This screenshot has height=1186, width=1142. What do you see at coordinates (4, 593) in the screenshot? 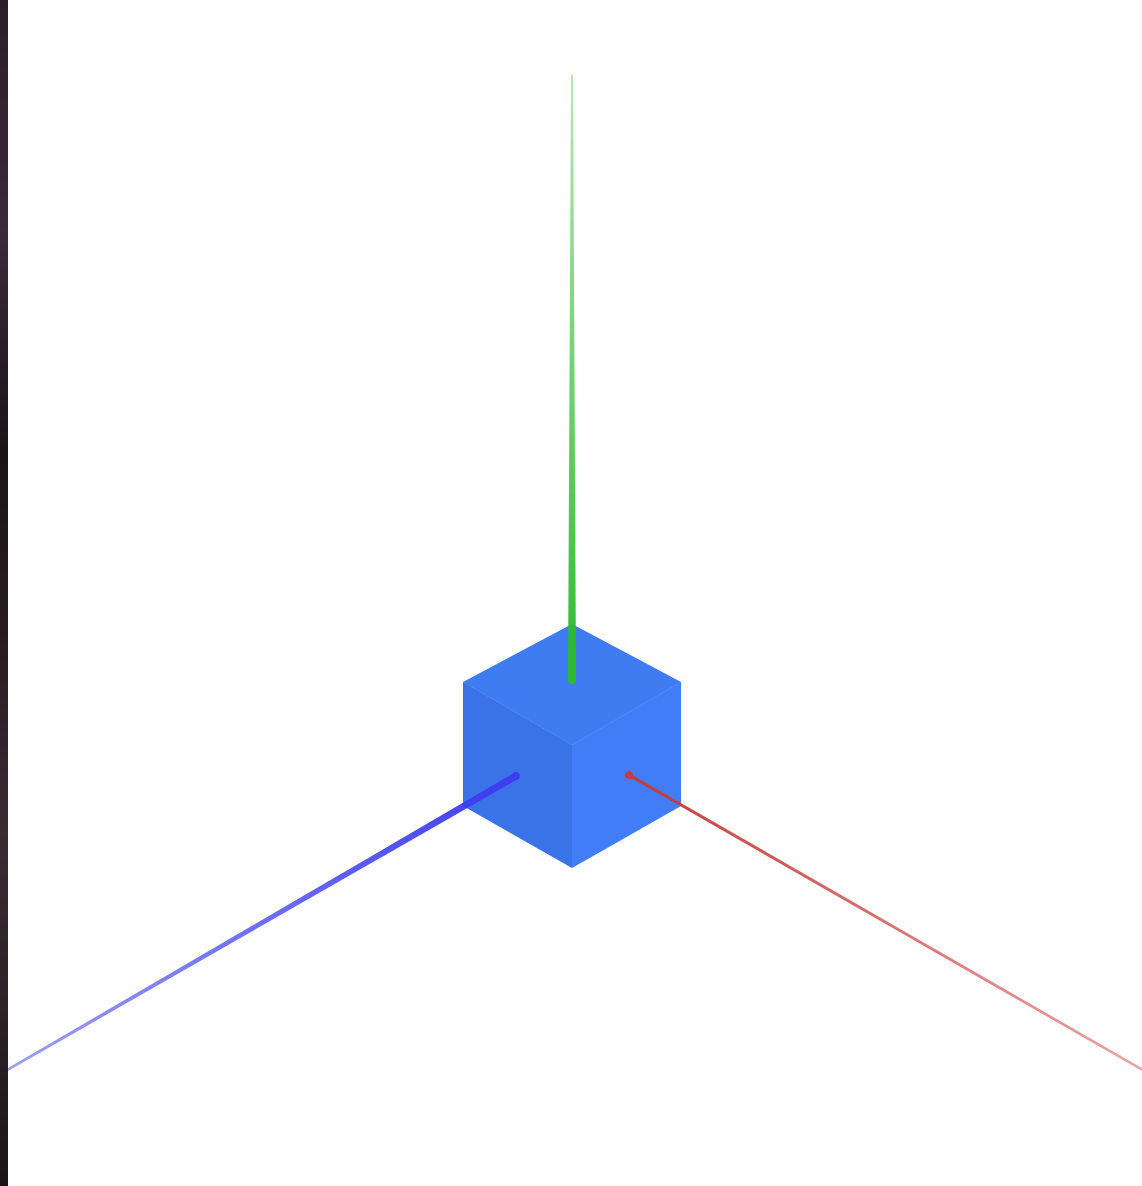
I see `window-edge` at bounding box center [4, 593].